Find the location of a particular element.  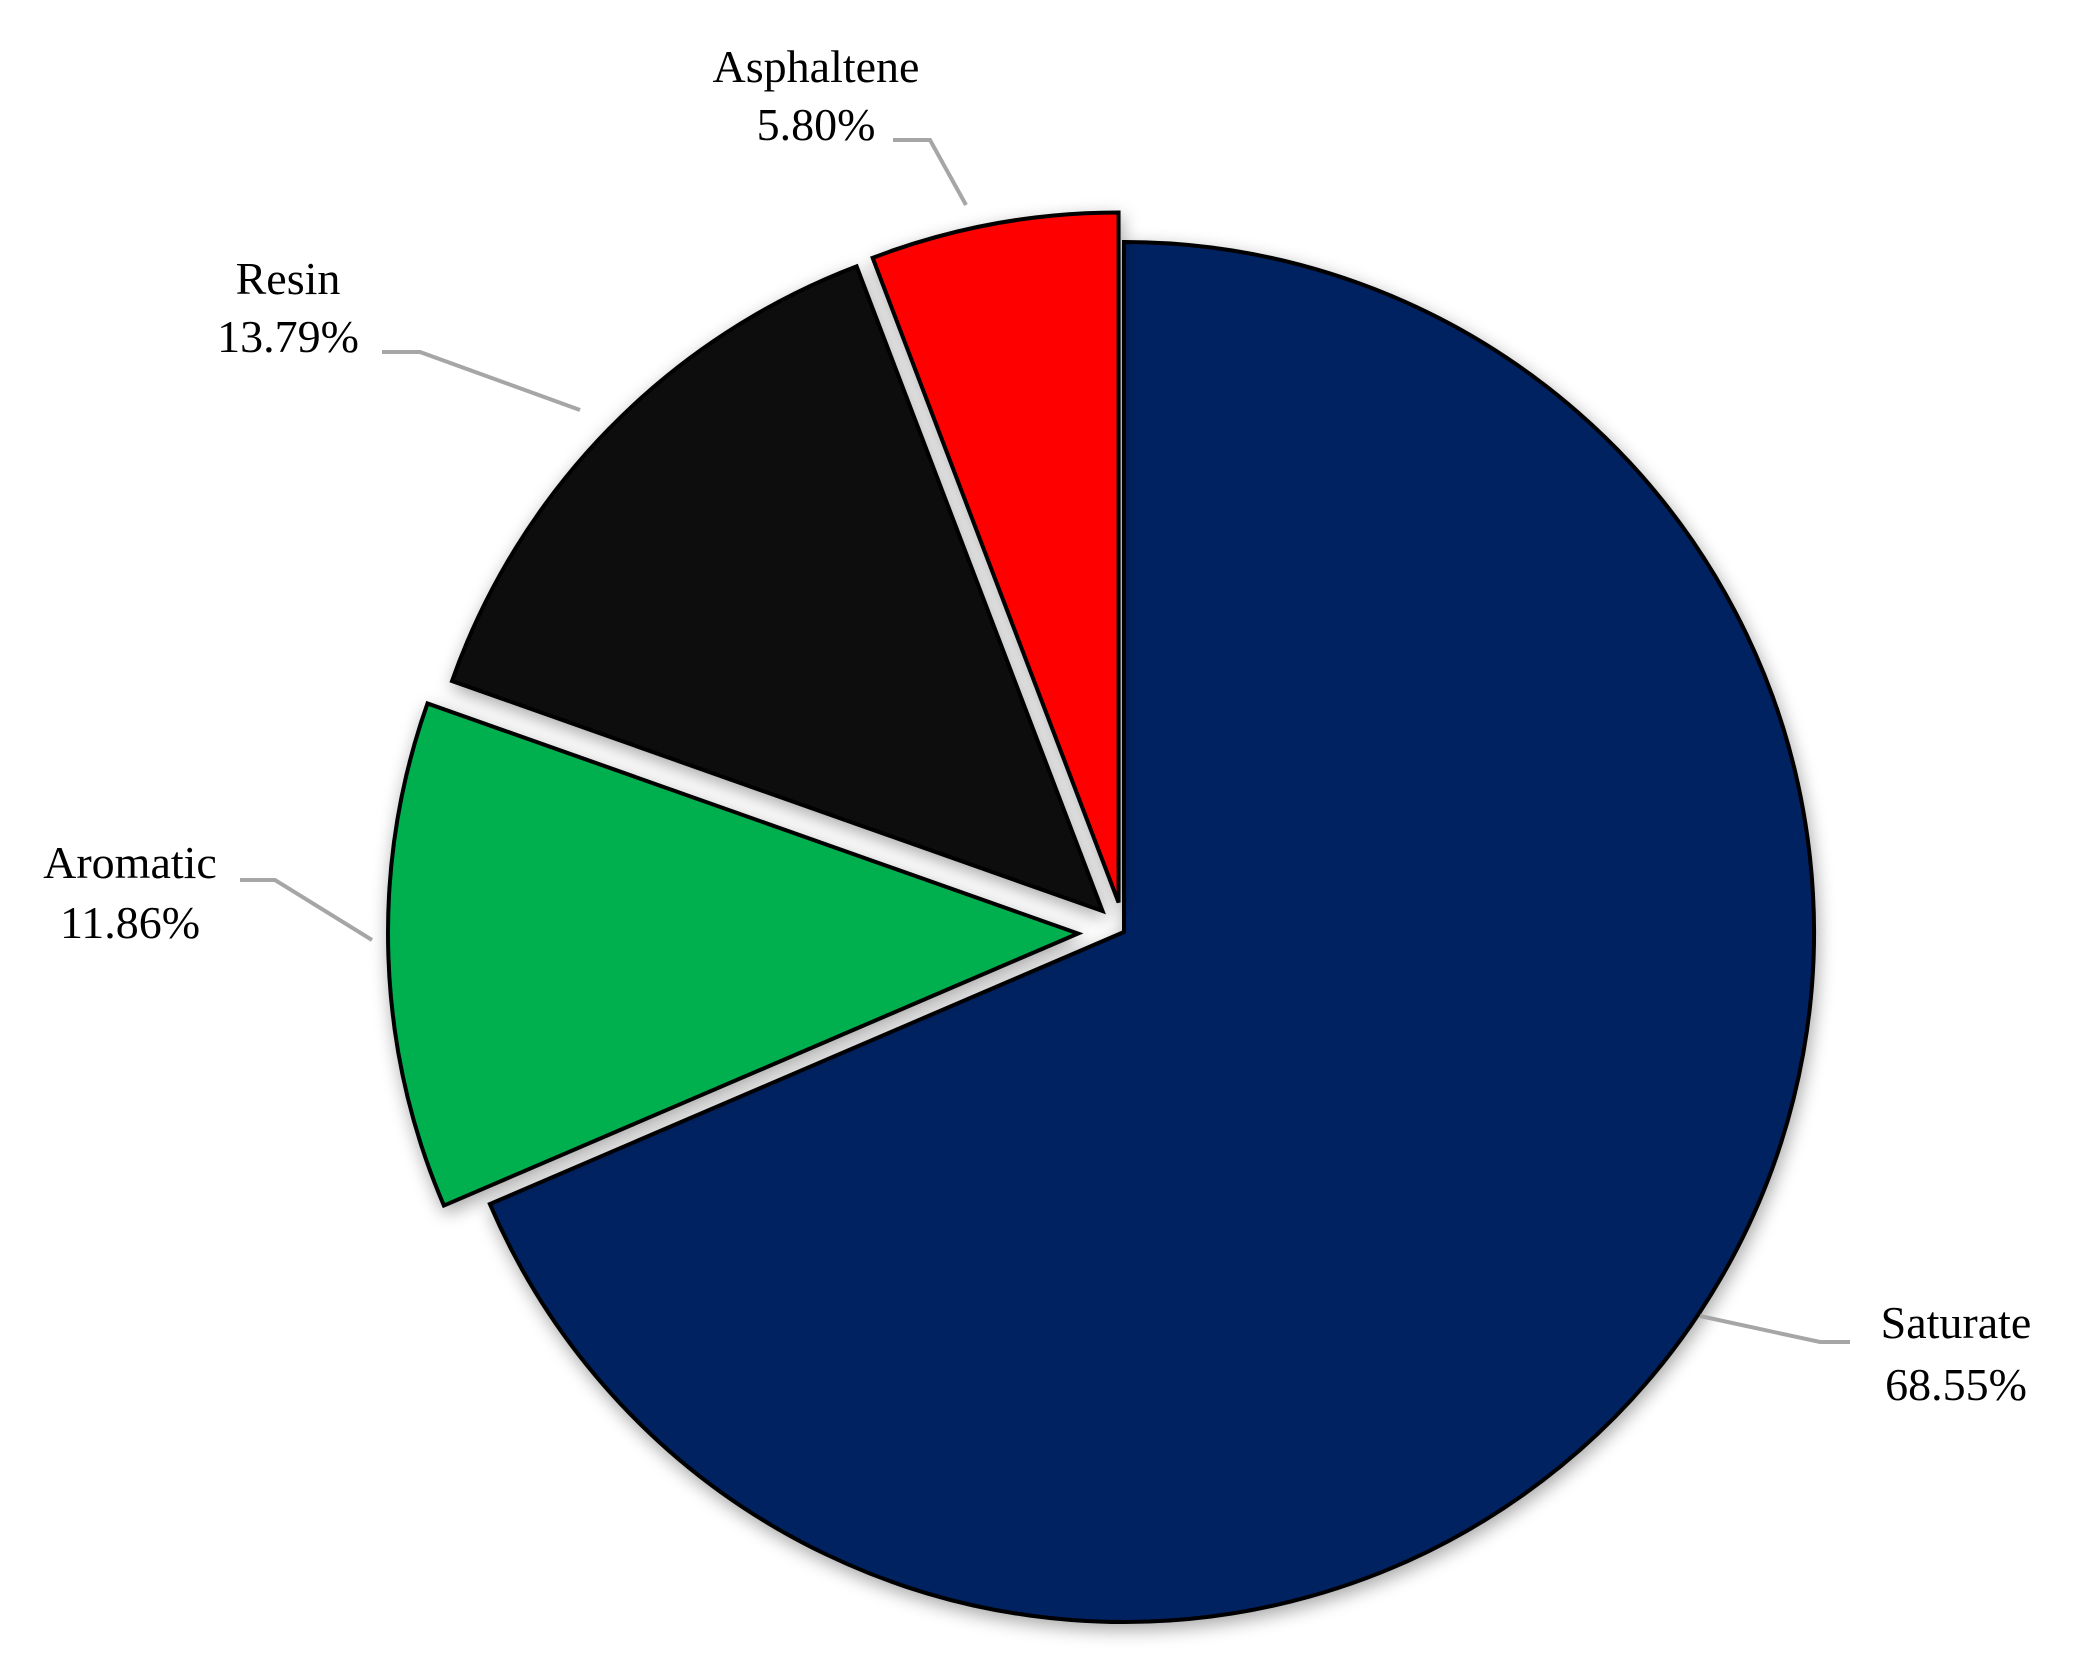

leader-line-aromatic is located at coordinates (307, 910).